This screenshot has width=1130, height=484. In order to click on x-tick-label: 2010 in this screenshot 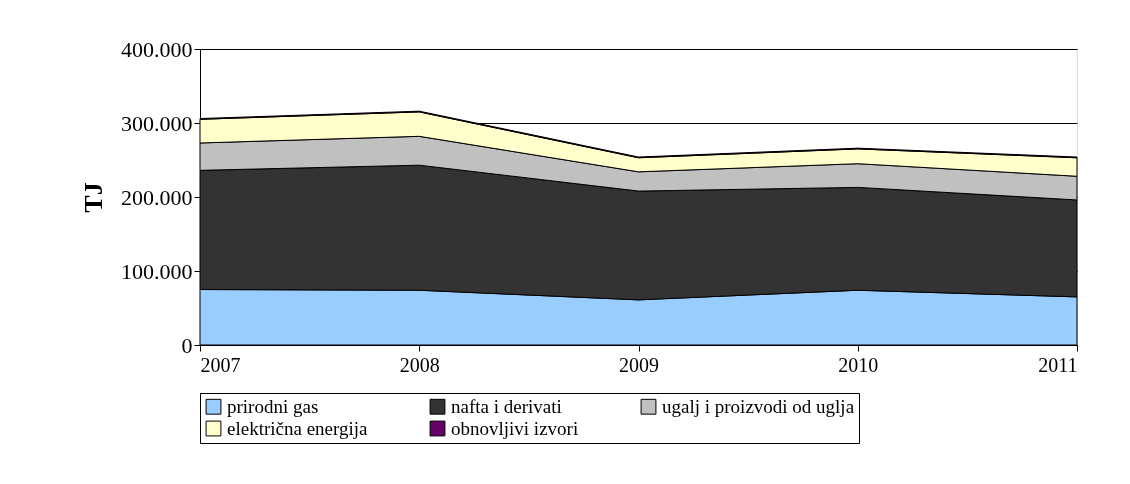, I will do `click(858, 364)`.